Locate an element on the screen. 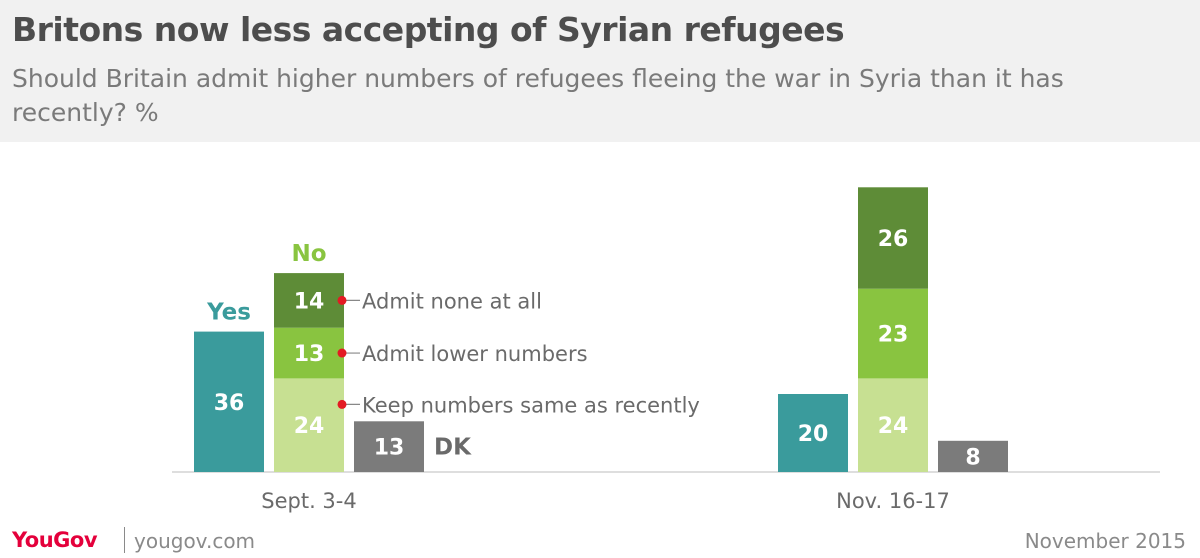 The width and height of the screenshot is (1200, 558). admit-none-0-bar is located at coordinates (309, 300).